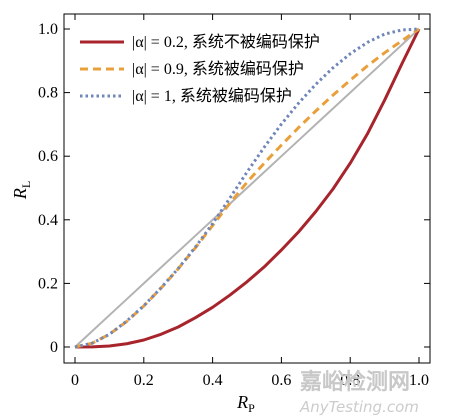  Describe the element at coordinates (21, 190) in the screenshot. I see `y-axis-title: RL` at that location.